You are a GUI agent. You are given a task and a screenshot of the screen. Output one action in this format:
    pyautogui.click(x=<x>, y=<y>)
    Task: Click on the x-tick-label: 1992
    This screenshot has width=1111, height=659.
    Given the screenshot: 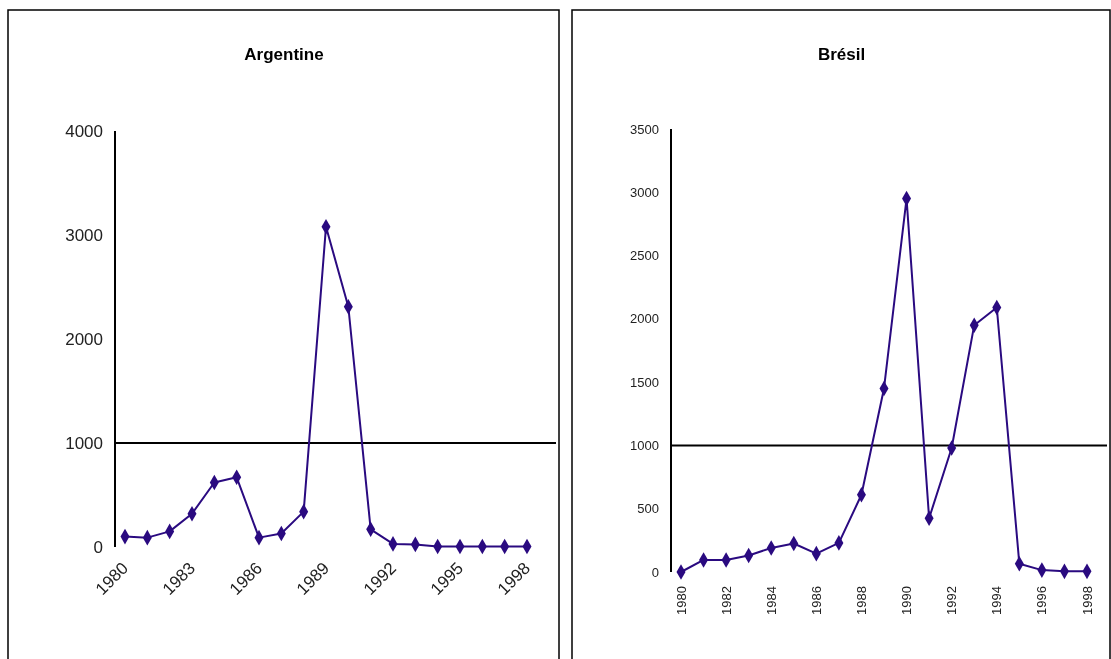 What is the action you would take?
    pyautogui.click(x=952, y=600)
    